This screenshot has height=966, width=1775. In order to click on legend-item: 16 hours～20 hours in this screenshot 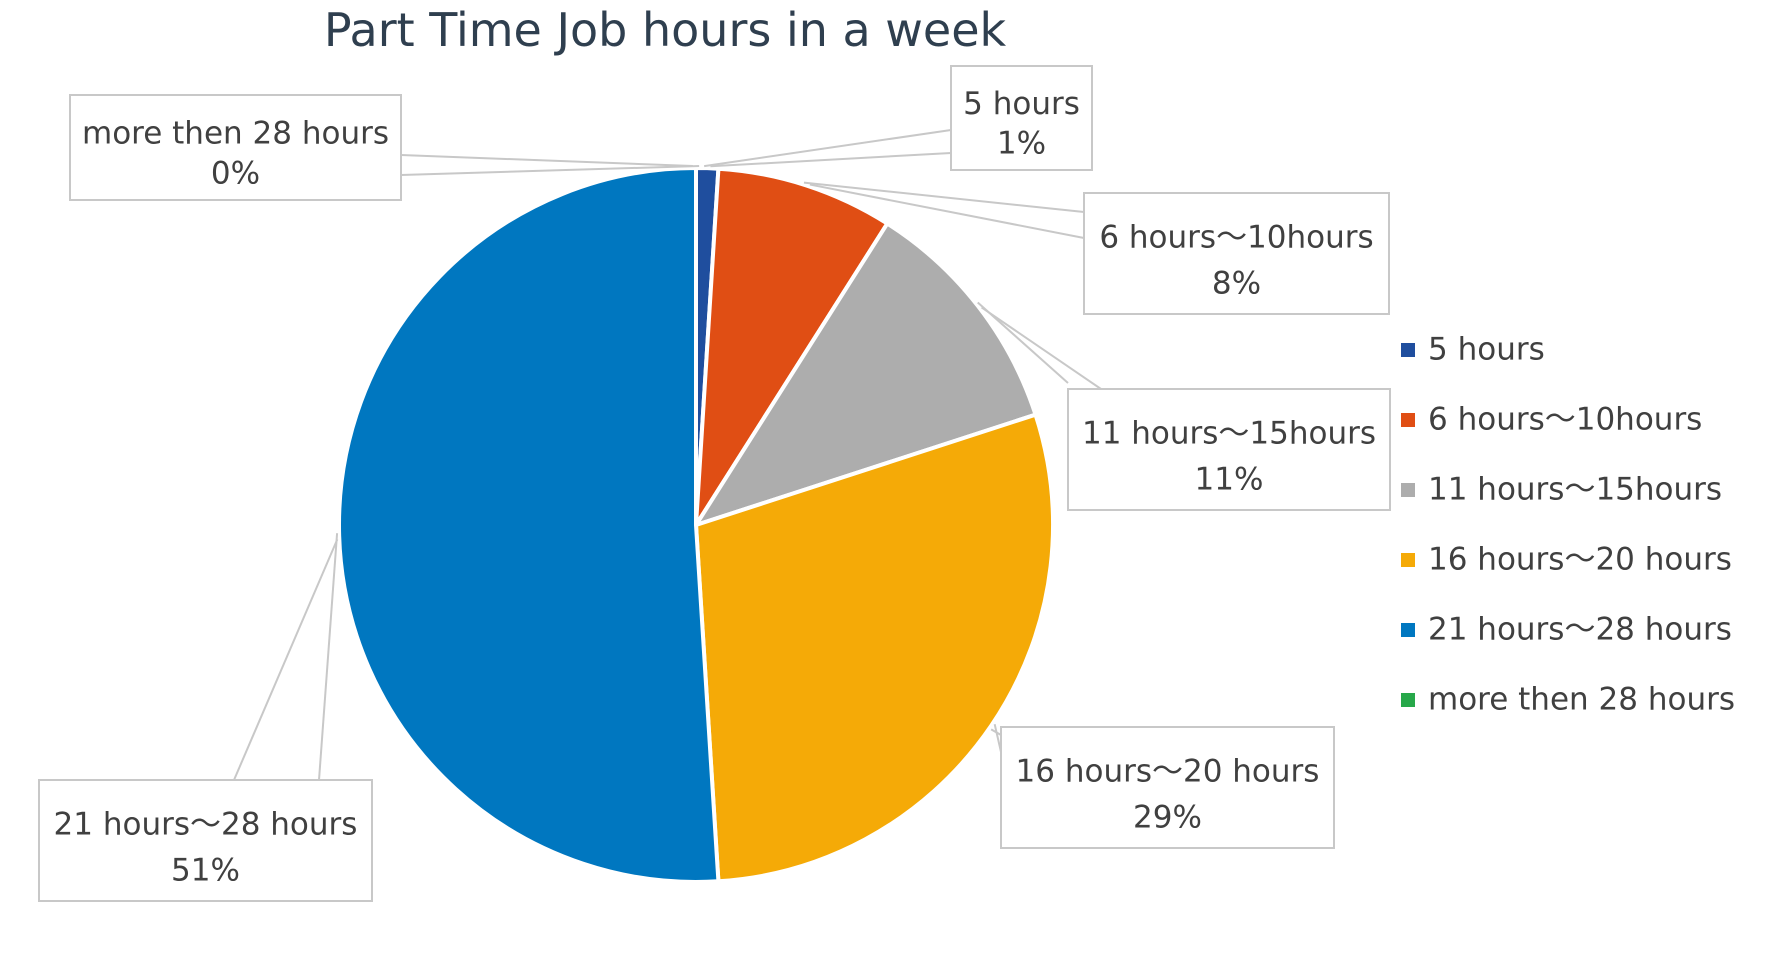, I will do `click(1566, 560)`.